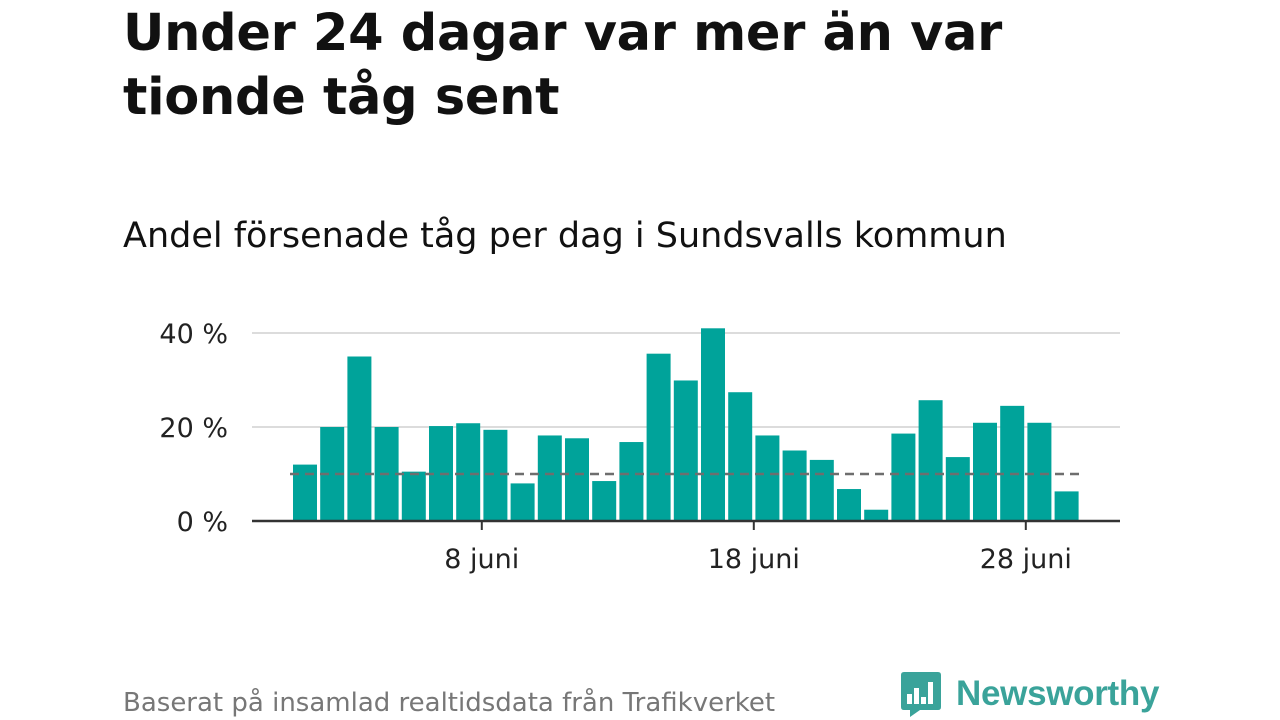  I want to click on x-tick-label: 8 juni, so click(481, 559).